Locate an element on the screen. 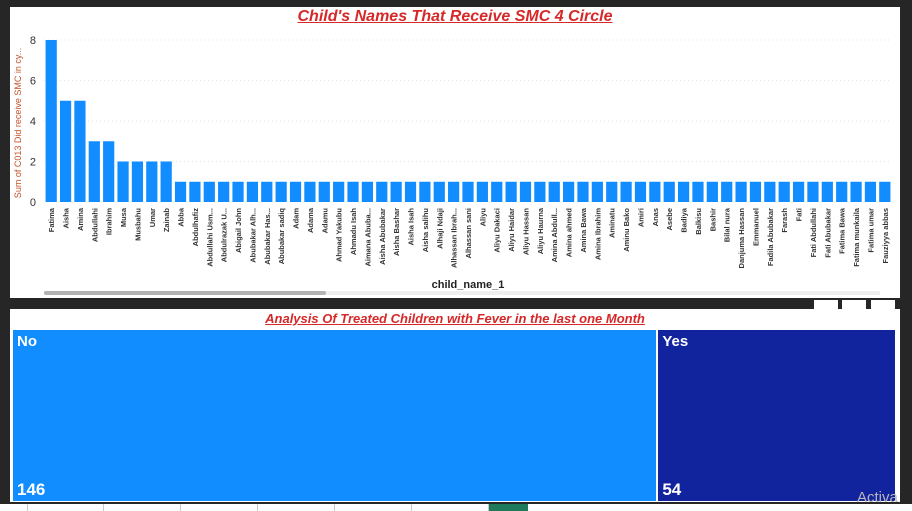 This screenshot has height=511, width=912. x-tick-label: Abdulhafiz is located at coordinates (195, 227).